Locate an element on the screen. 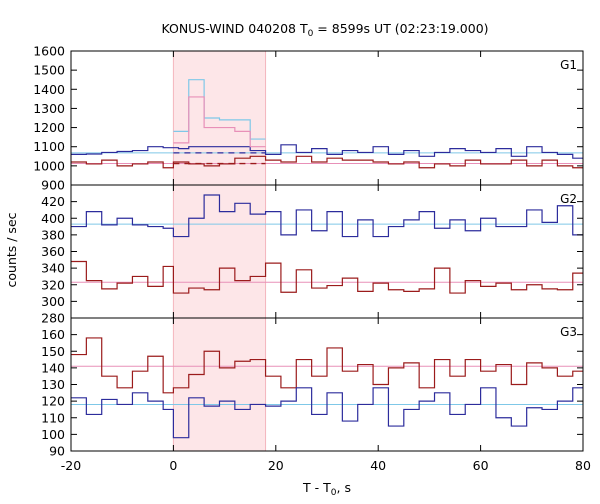  panel-g3-series-red is located at coordinates (327, 365).